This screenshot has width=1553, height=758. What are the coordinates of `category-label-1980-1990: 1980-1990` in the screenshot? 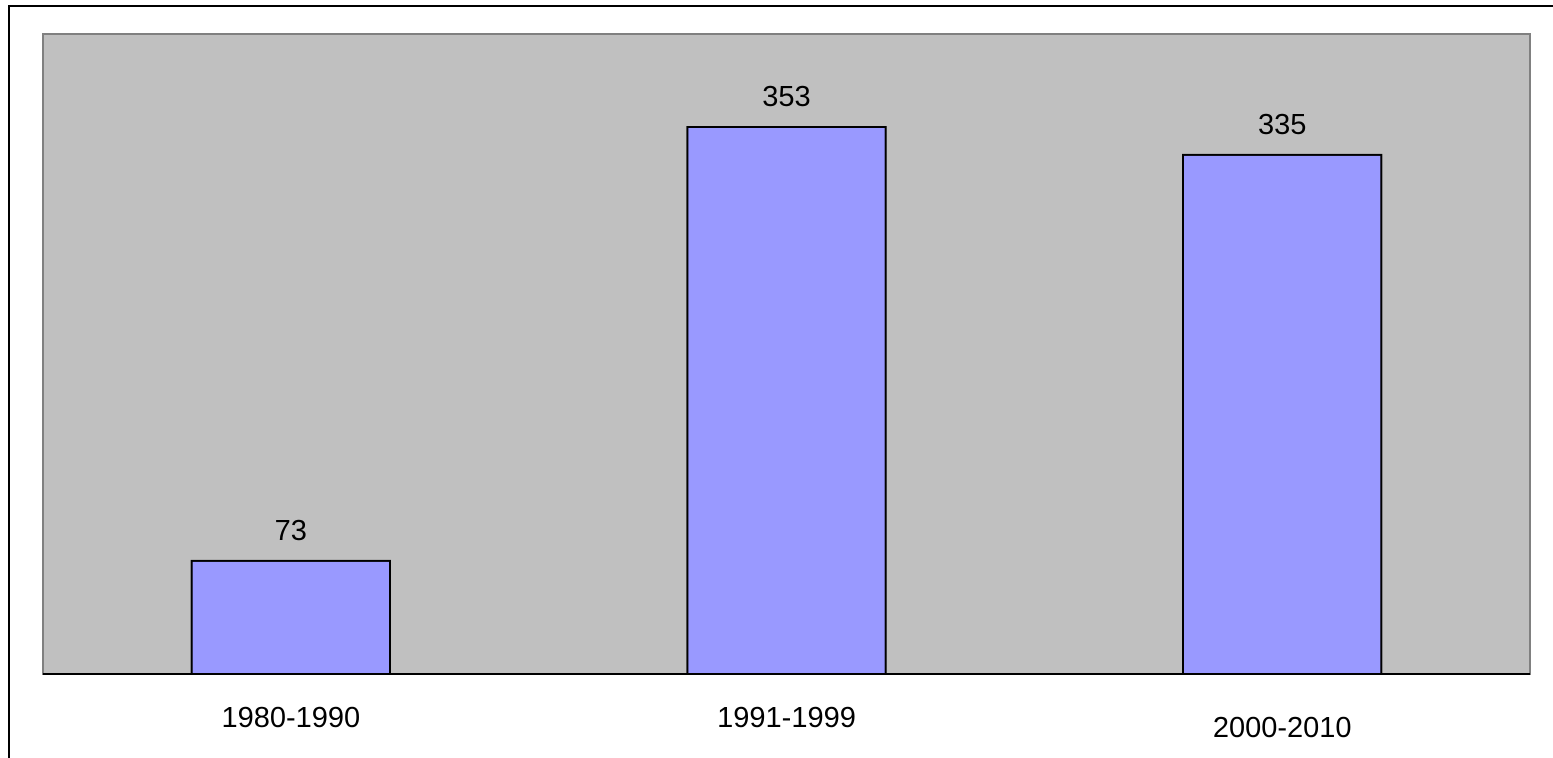 It's located at (290, 718).